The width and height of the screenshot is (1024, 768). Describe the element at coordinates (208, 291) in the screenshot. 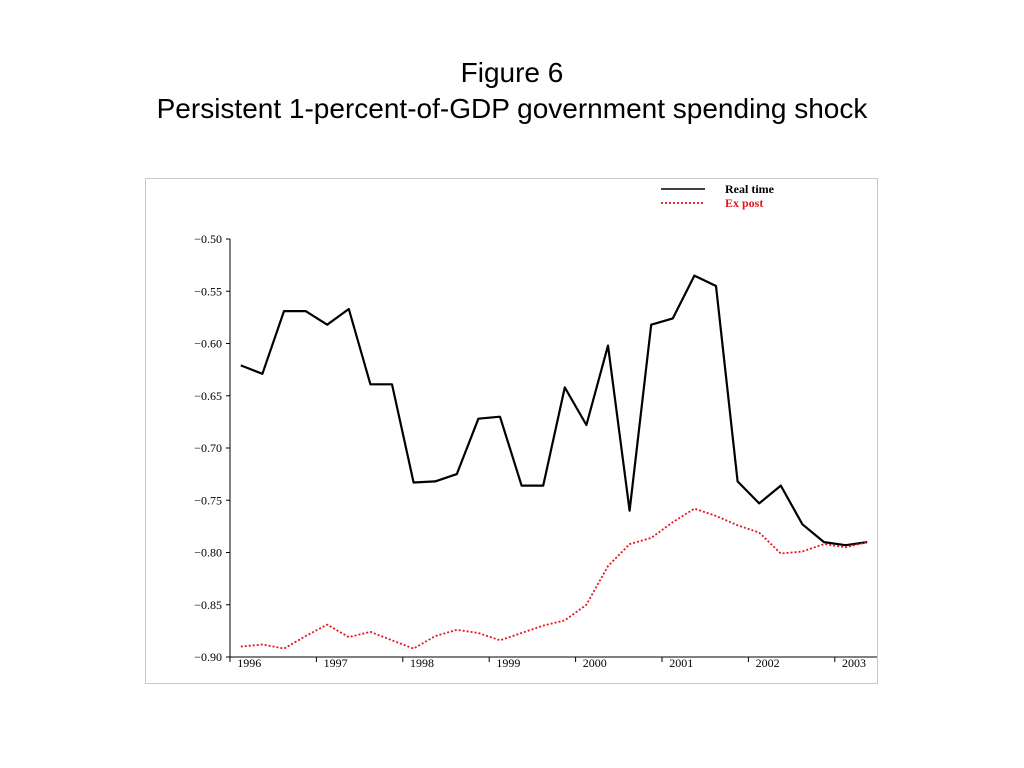

I see `y-tick-label: −0.55` at that location.